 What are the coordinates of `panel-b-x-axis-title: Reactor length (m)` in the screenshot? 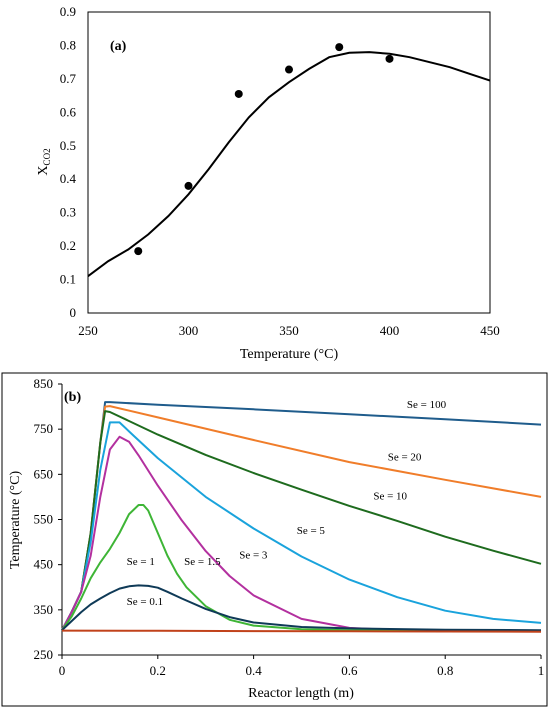 It's located at (301, 693).